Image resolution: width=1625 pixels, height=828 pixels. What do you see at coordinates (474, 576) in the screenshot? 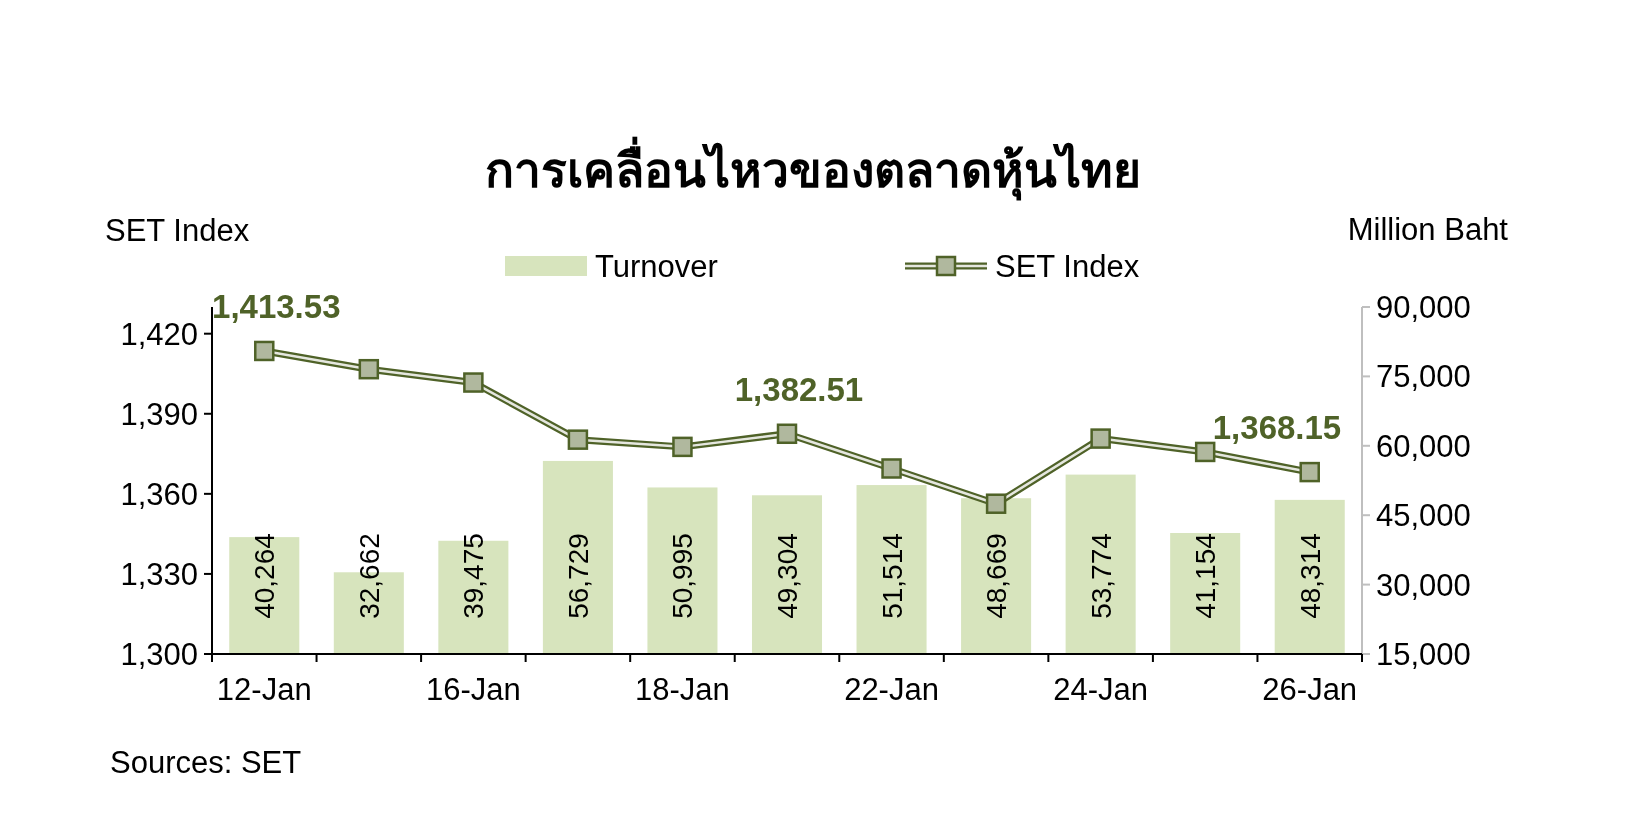
I see `data-label: 39,475` at bounding box center [474, 576].